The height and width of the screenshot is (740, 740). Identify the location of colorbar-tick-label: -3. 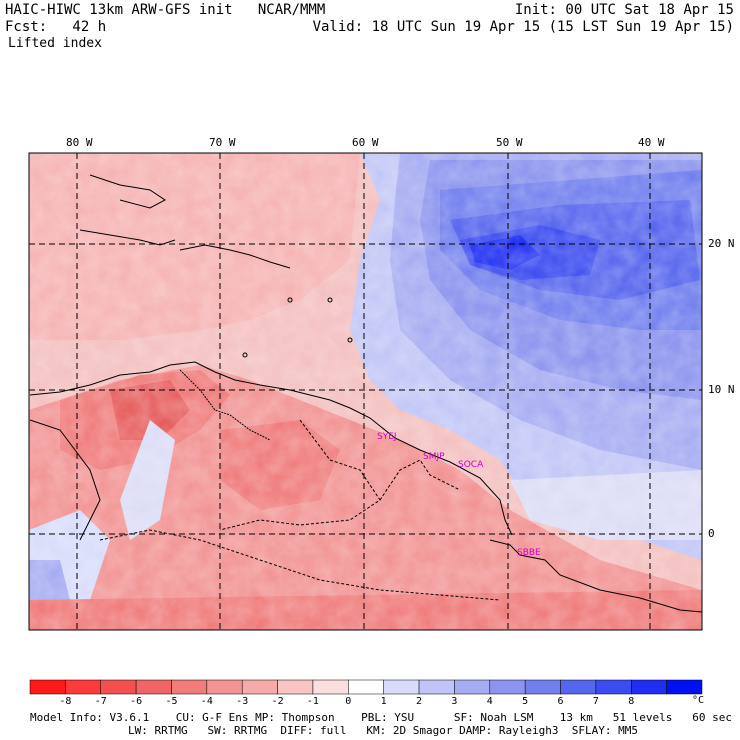
(242, 701).